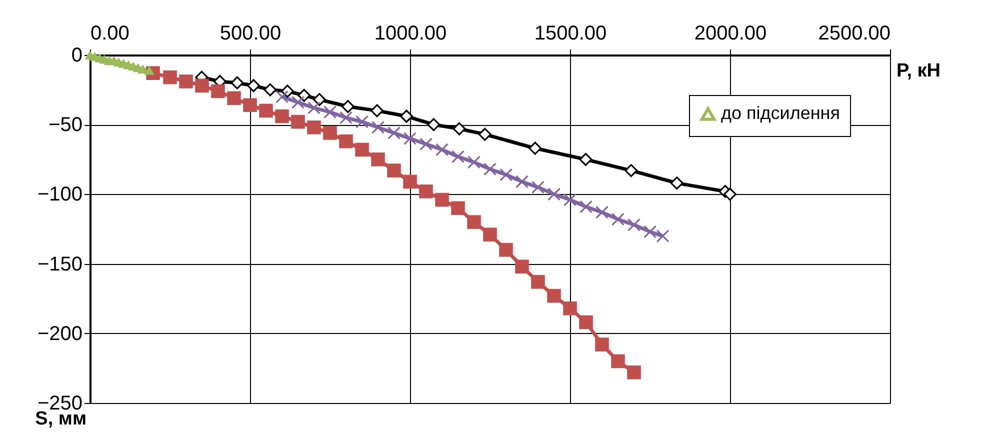 The height and width of the screenshot is (432, 1000). What do you see at coordinates (570, 33) in the screenshot?
I see `x-tick-label: 1500.00` at bounding box center [570, 33].